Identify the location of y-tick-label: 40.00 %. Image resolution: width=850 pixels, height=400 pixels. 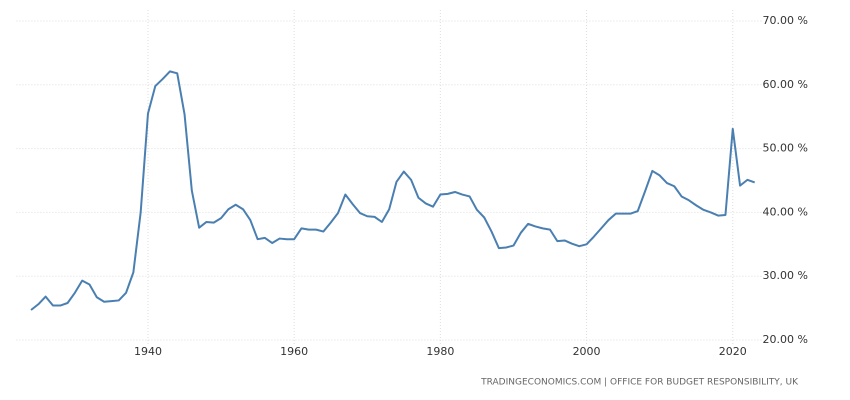
(785, 211).